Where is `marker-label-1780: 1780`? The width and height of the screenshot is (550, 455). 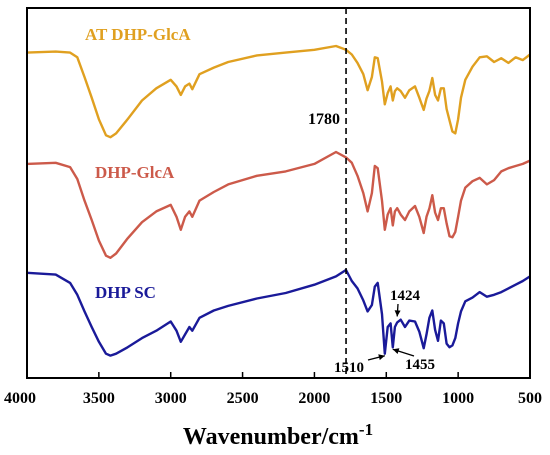 marker-label-1780: 1780 is located at coordinates (324, 119).